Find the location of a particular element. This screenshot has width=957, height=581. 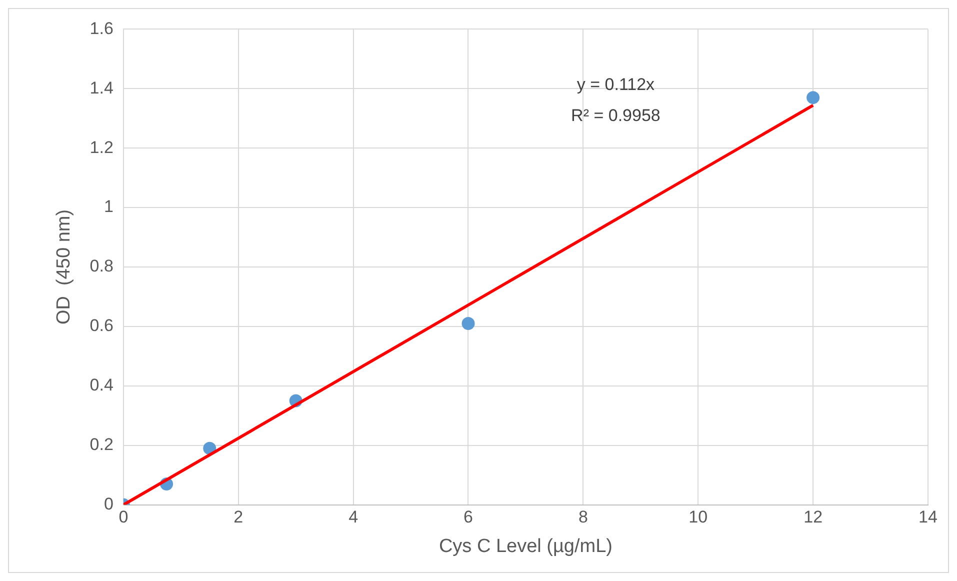

y-tick-label: 0.4 is located at coordinates (102, 385).